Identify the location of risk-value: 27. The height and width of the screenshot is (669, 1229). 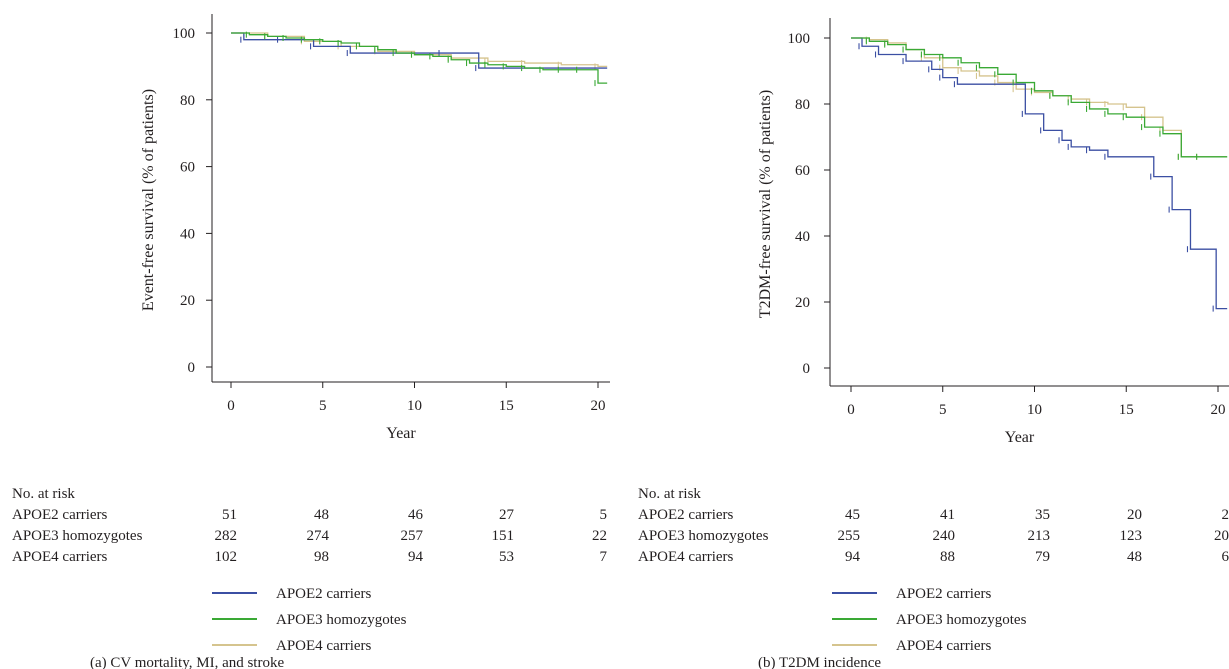
(507, 515).